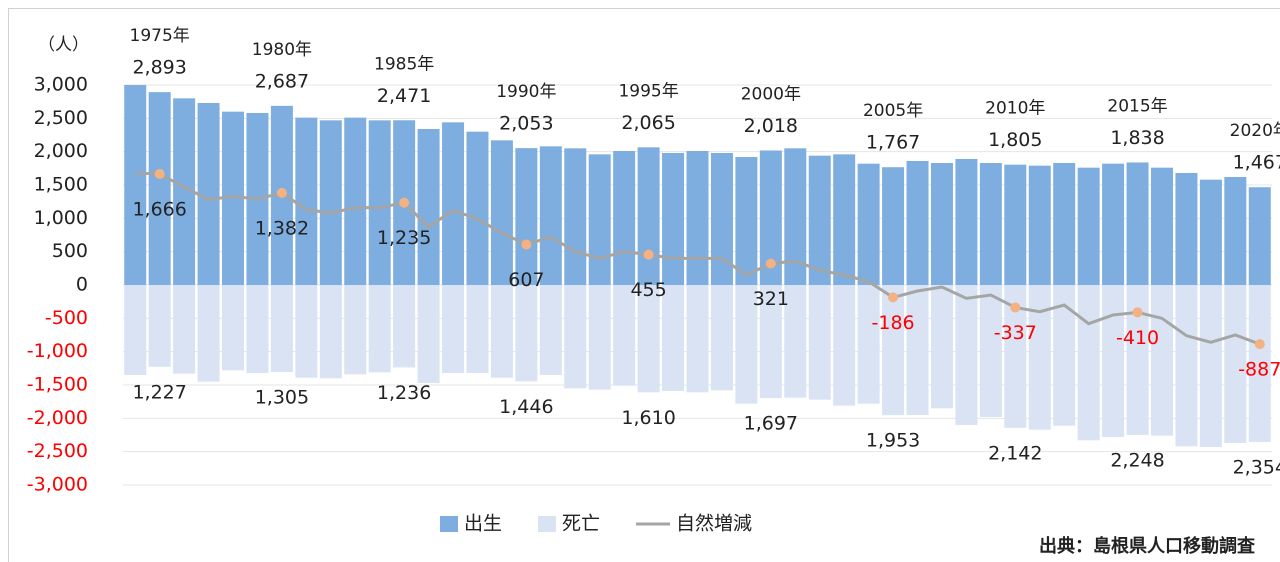  What do you see at coordinates (714, 524) in the screenshot?
I see `legend-label: 自然増減` at bounding box center [714, 524].